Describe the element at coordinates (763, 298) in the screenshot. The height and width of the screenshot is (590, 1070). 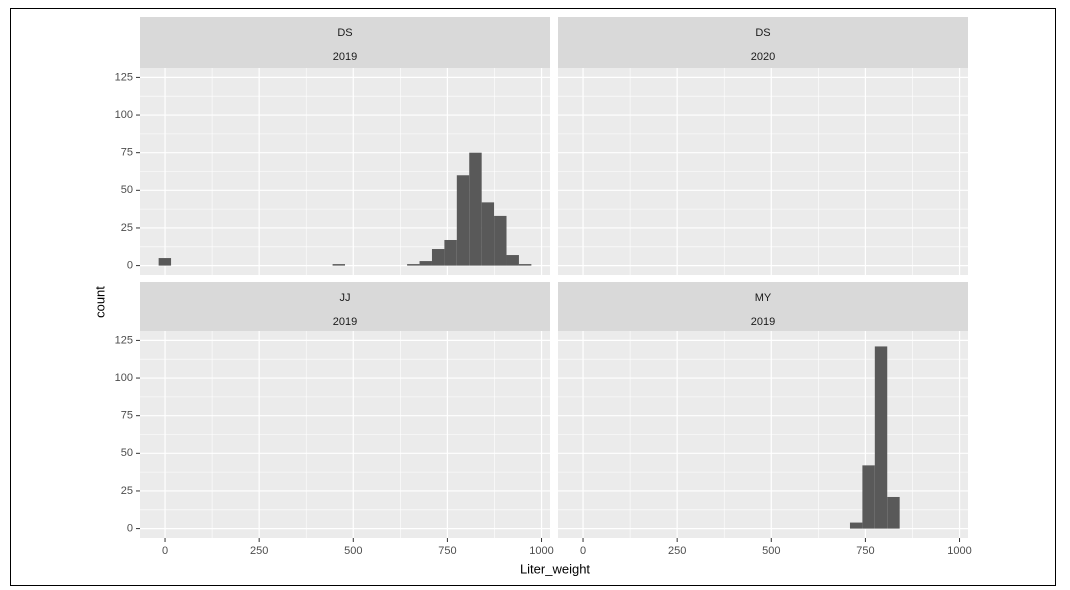
I see `strip-text: MY` at that location.